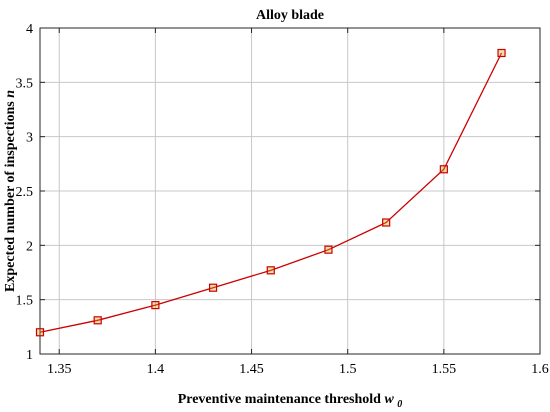  I want to click on chart-title: Alloy blade, so click(290, 15).